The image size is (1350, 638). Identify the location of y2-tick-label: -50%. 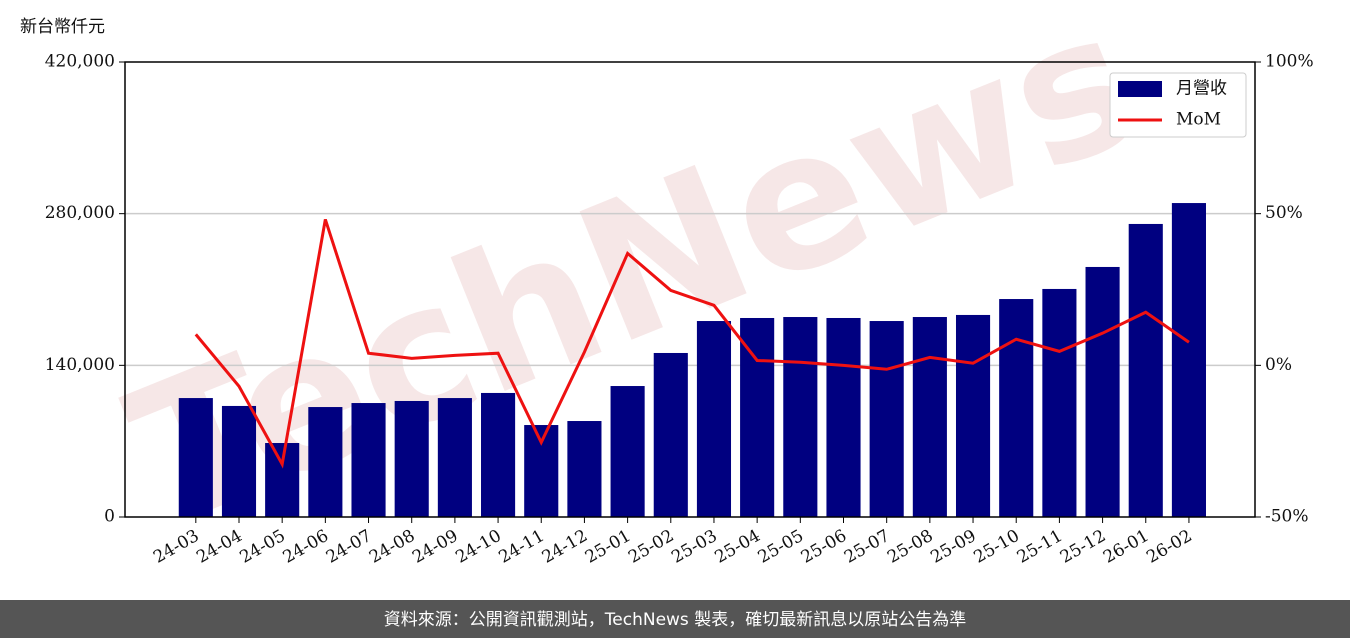
(1287, 517).